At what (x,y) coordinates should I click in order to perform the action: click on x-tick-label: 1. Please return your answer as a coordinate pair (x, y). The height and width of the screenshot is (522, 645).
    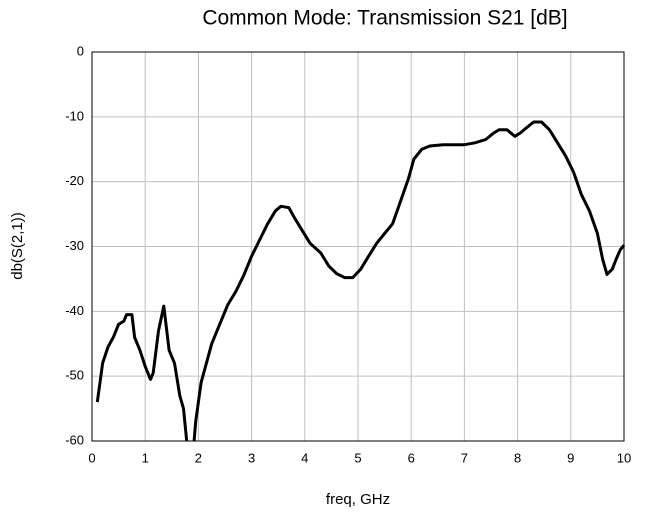
    Looking at the image, I should click on (145, 457).